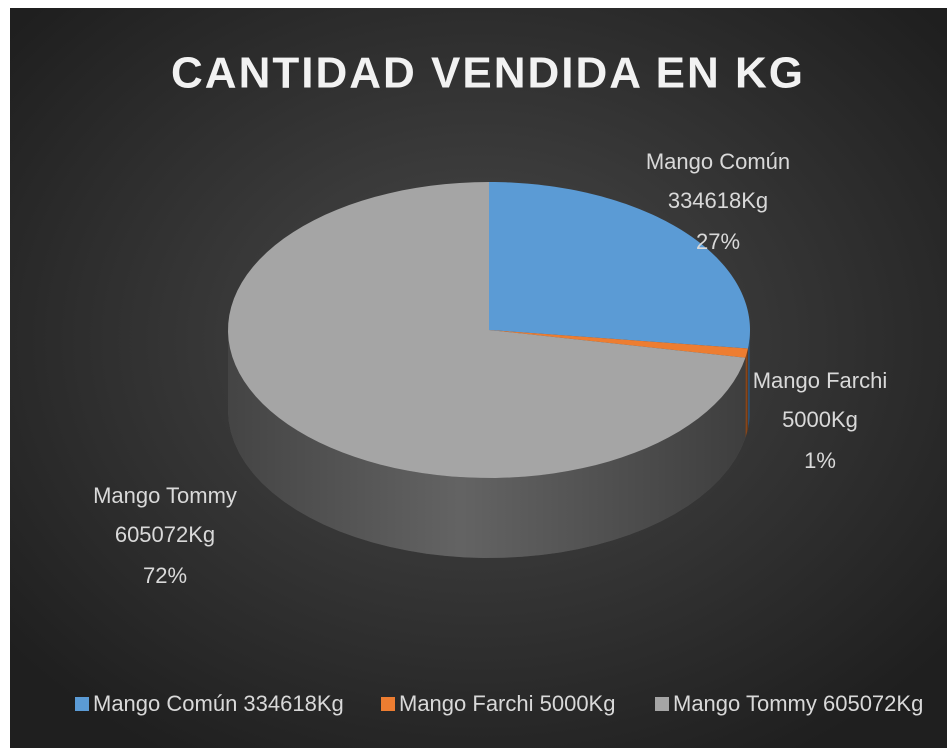 Image resolution: width=952 pixels, height=753 pixels. I want to click on data-label-amount: 605072Kg, so click(165, 534).